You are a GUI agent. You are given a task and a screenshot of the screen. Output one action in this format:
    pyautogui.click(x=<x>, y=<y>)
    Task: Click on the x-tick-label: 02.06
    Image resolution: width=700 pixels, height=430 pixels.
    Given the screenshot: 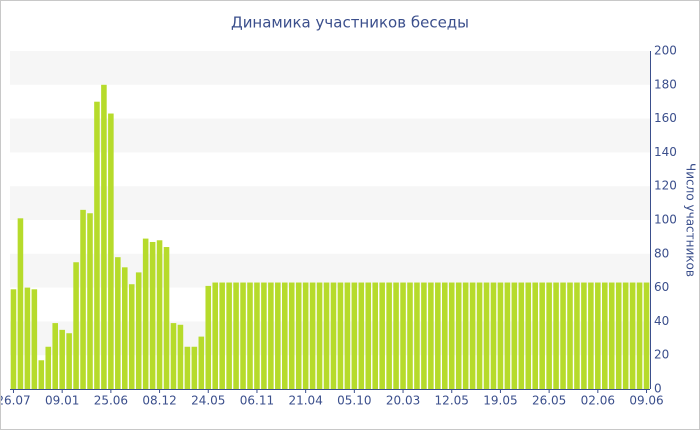 What is the action you would take?
    pyautogui.click(x=598, y=401)
    